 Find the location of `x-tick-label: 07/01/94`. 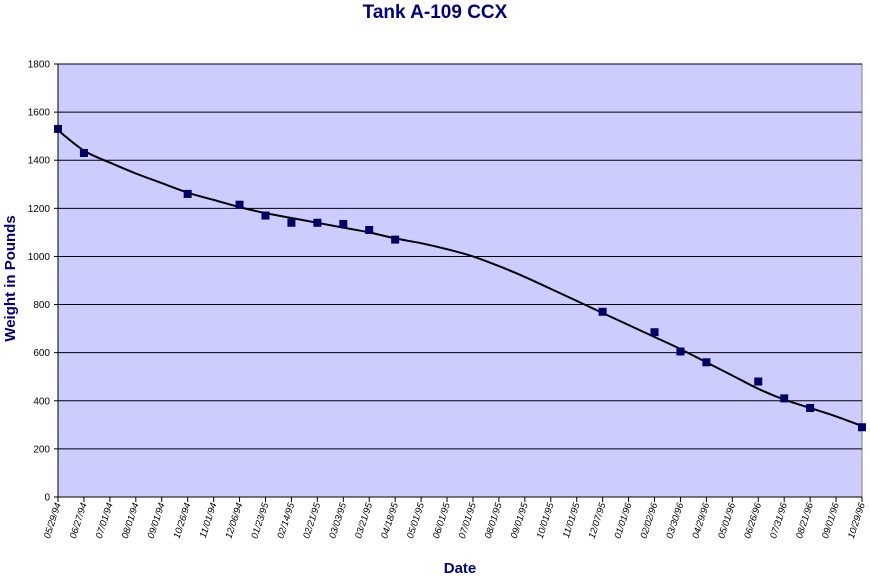

x-tick-label: 07/01/94 is located at coordinates (105, 521).